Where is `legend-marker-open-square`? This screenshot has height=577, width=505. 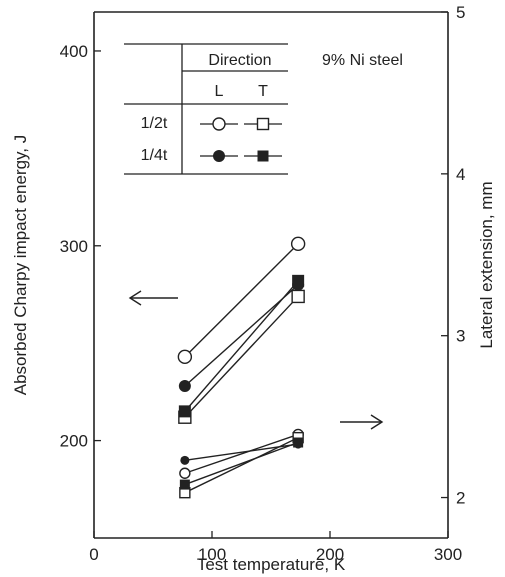
legend-marker-open-square is located at coordinates (263, 124).